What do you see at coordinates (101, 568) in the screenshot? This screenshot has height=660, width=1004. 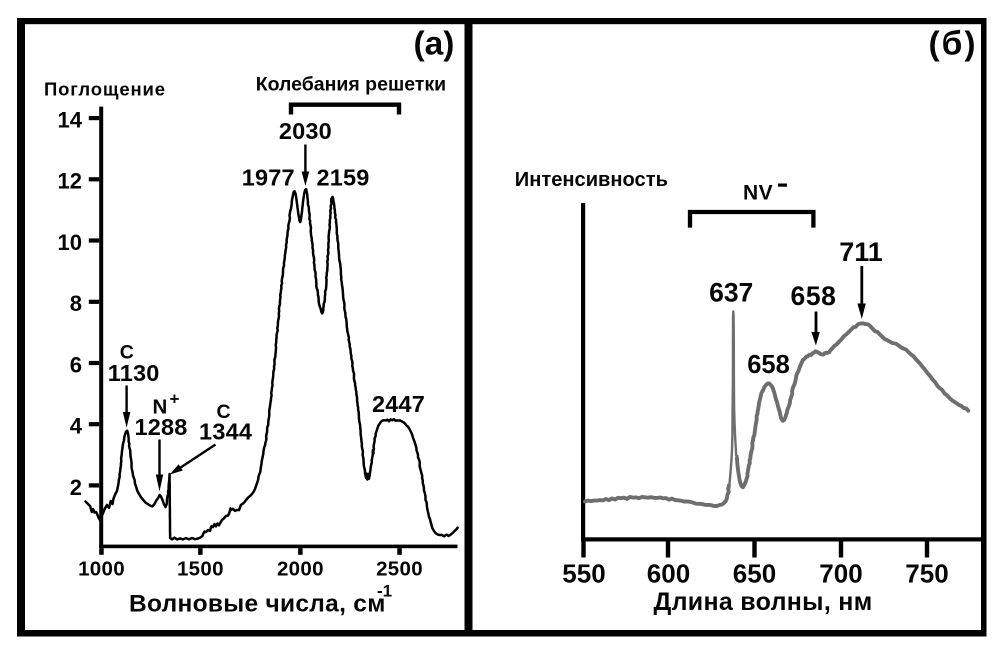 I see `svg-text: 1000` at bounding box center [101, 568].